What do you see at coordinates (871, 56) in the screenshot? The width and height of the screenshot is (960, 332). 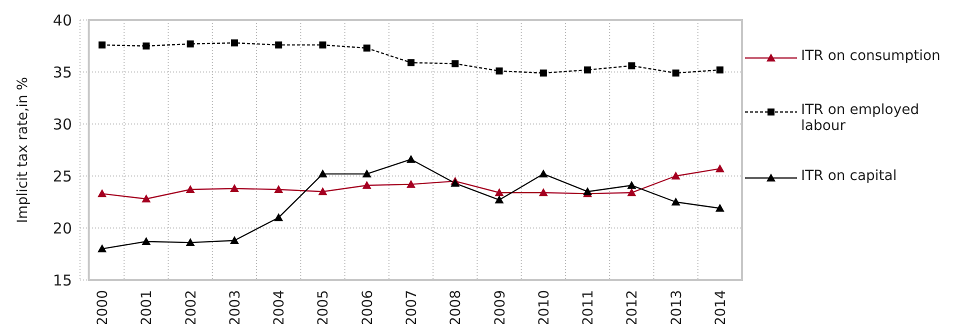 I see `legend-label: ITR on consumption` at bounding box center [871, 56].